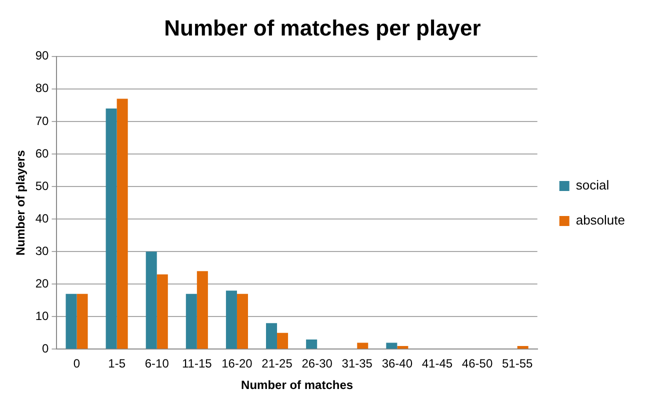  I want to click on y-axis-title: Number of players, so click(21, 203).